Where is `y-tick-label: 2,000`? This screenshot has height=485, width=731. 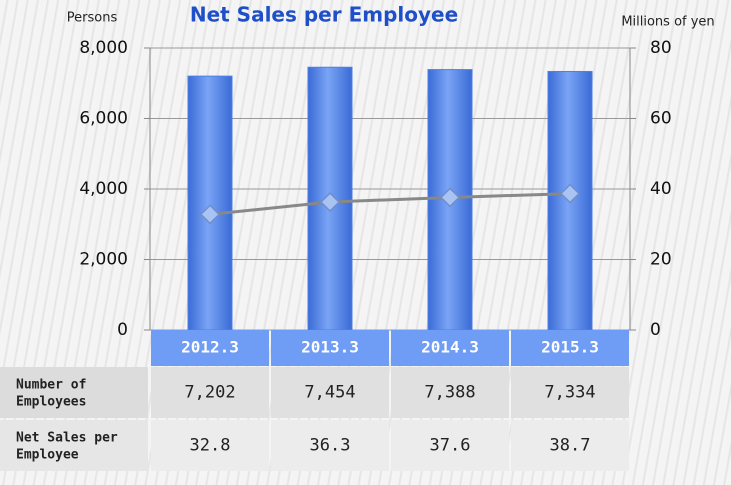 y-tick-label: 2,000 is located at coordinates (103, 260).